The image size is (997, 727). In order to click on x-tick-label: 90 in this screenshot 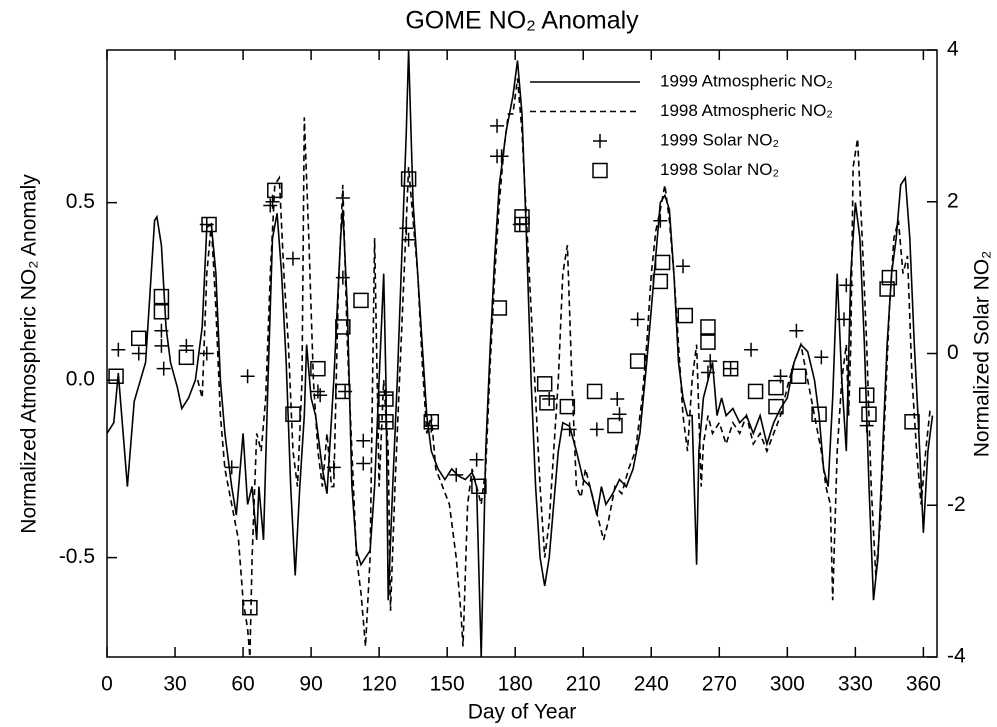, I will do `click(310, 684)`.